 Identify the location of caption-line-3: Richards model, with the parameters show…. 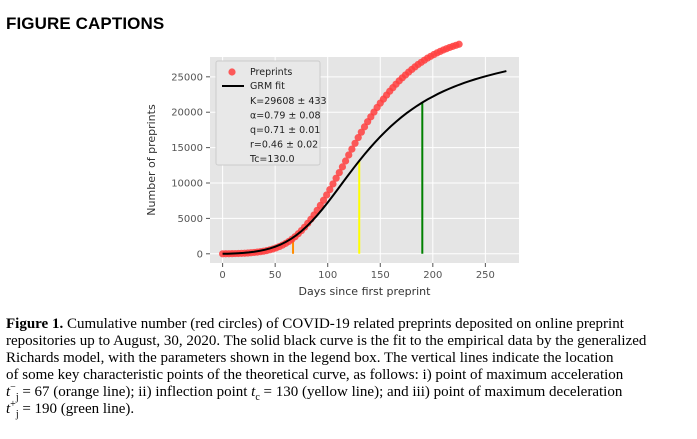
(310, 358).